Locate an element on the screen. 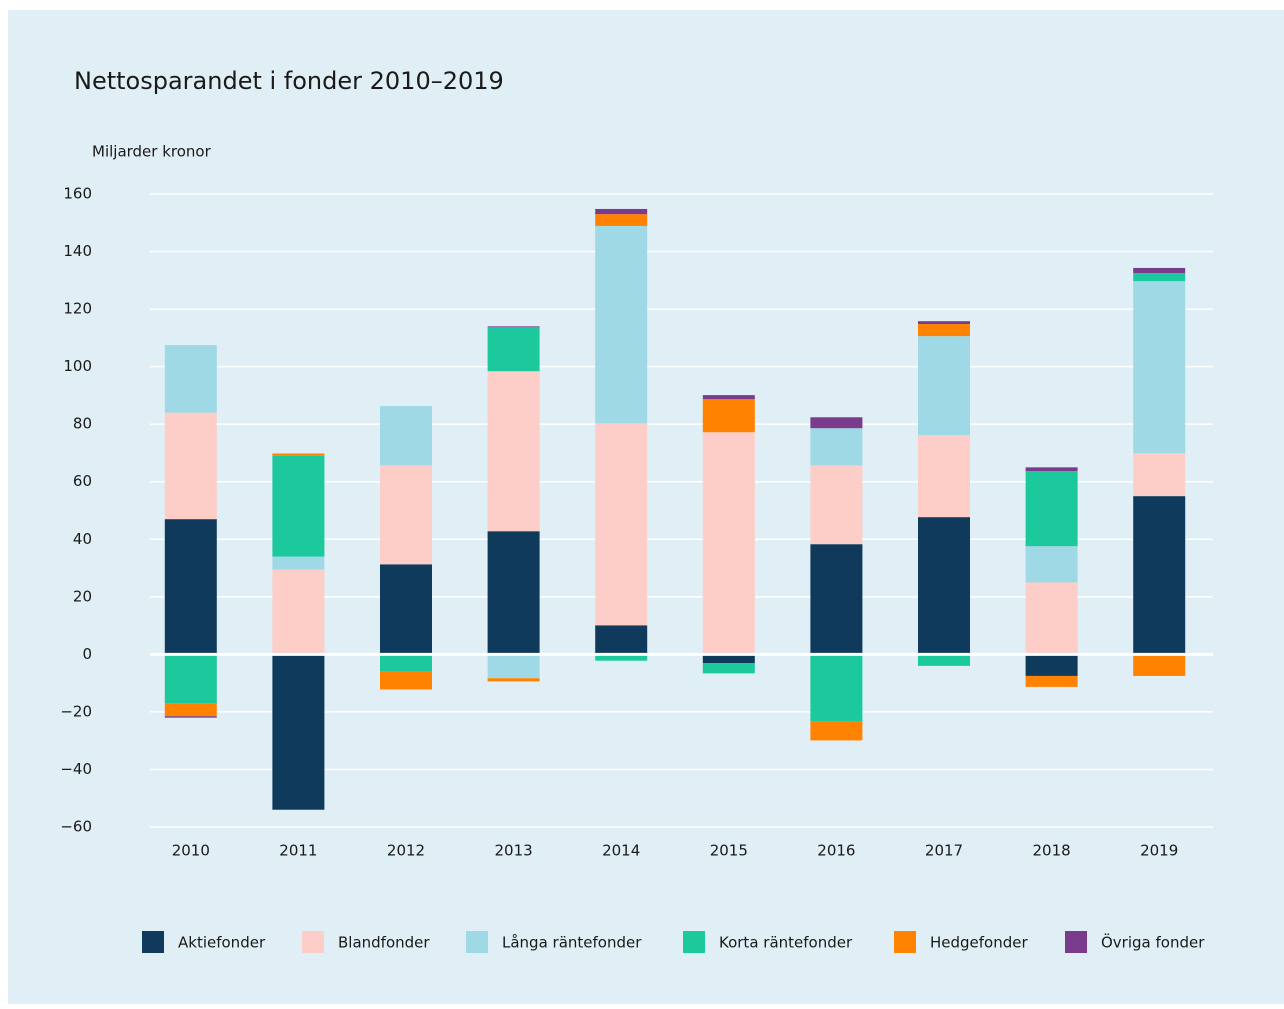 The width and height of the screenshot is (1284, 1009). legend-label: Hedgefonder is located at coordinates (979, 943).